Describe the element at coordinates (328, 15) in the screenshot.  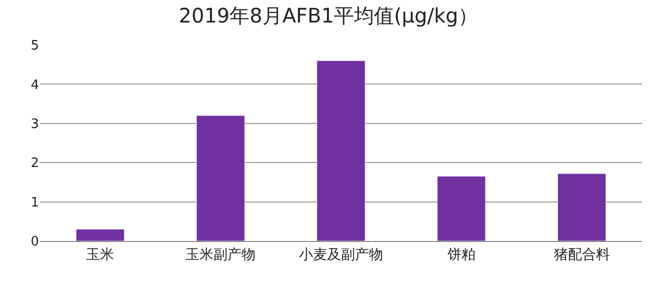
I see `chart-title: 2019年8月AFB1平均值(μg/kg）` at that location.